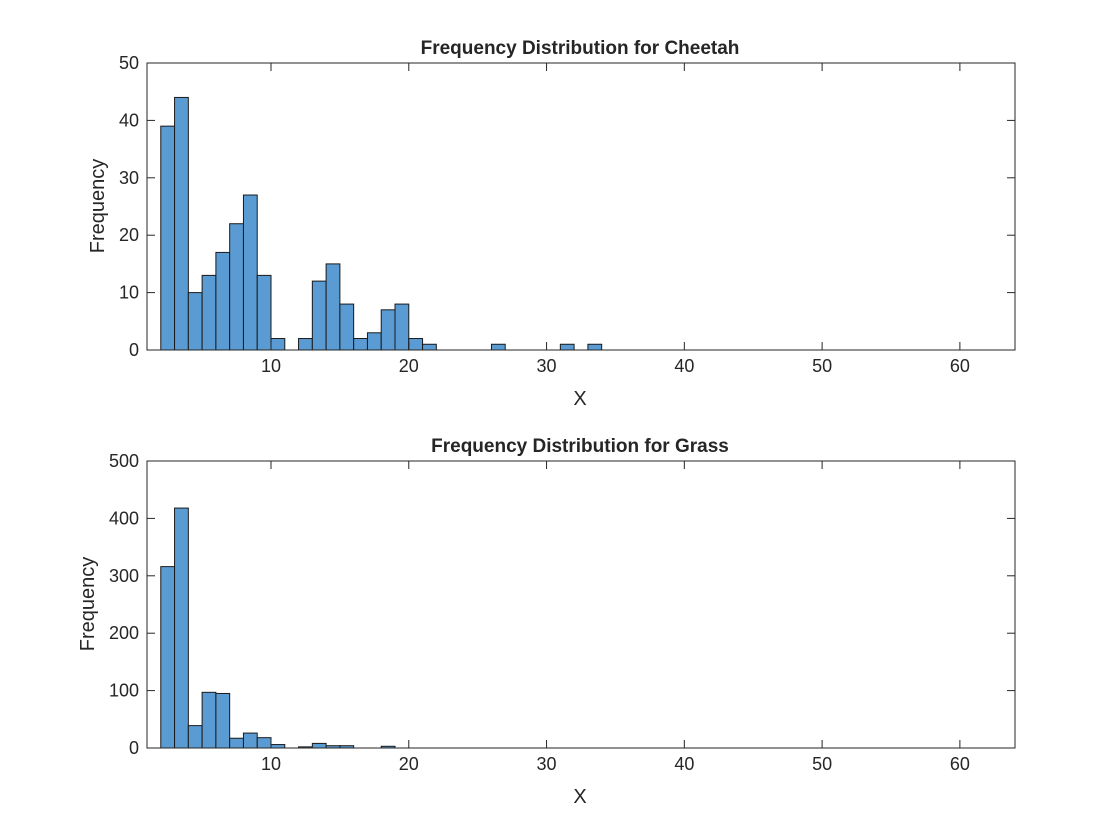 Image resolution: width=1120 pixels, height=840 pixels. What do you see at coordinates (129, 293) in the screenshot?
I see `y-tick-label: 10` at bounding box center [129, 293].